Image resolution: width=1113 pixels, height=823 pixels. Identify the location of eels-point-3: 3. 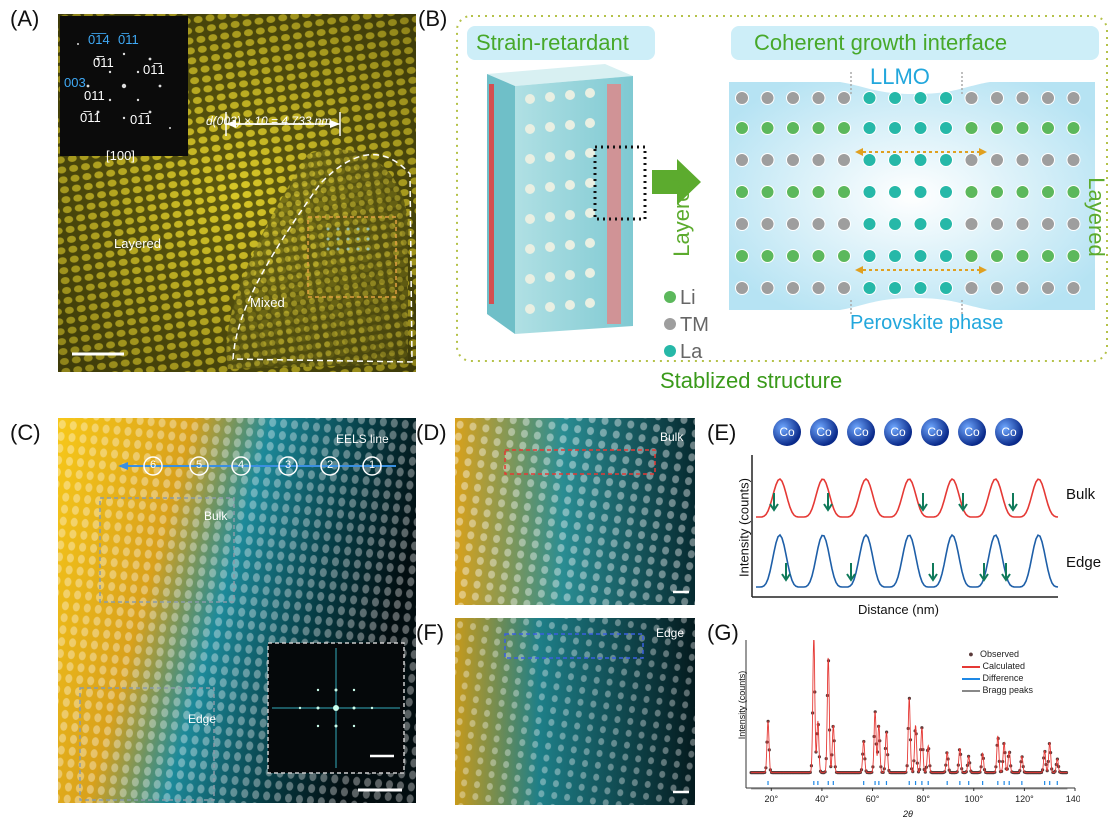
(288, 465).